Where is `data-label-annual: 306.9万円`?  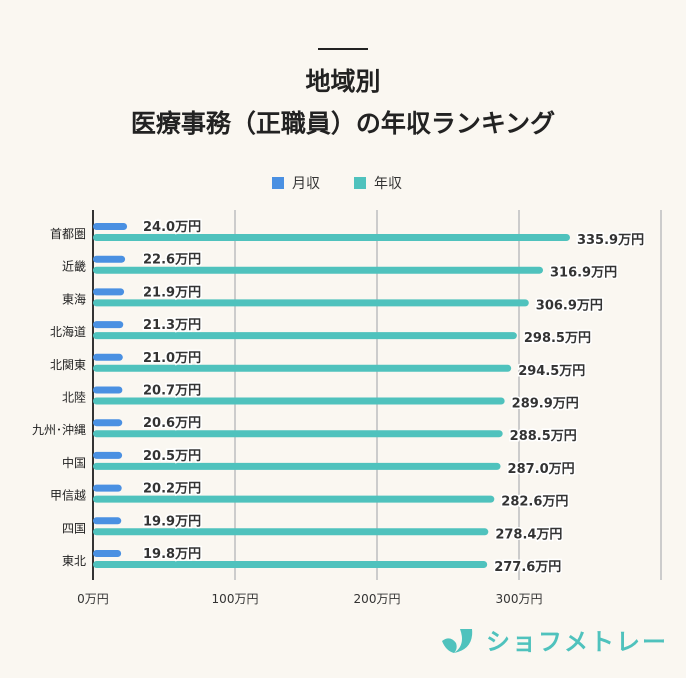
data-label-annual: 306.9万円 is located at coordinates (569, 305).